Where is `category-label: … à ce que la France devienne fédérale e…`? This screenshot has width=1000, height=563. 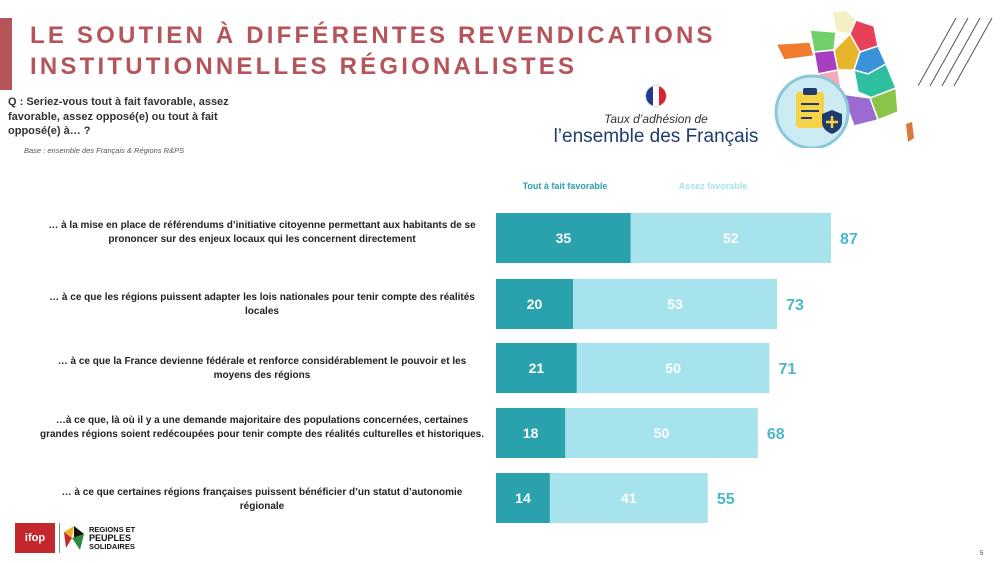 category-label: … à ce que la France devienne fédérale e… is located at coordinates (262, 368).